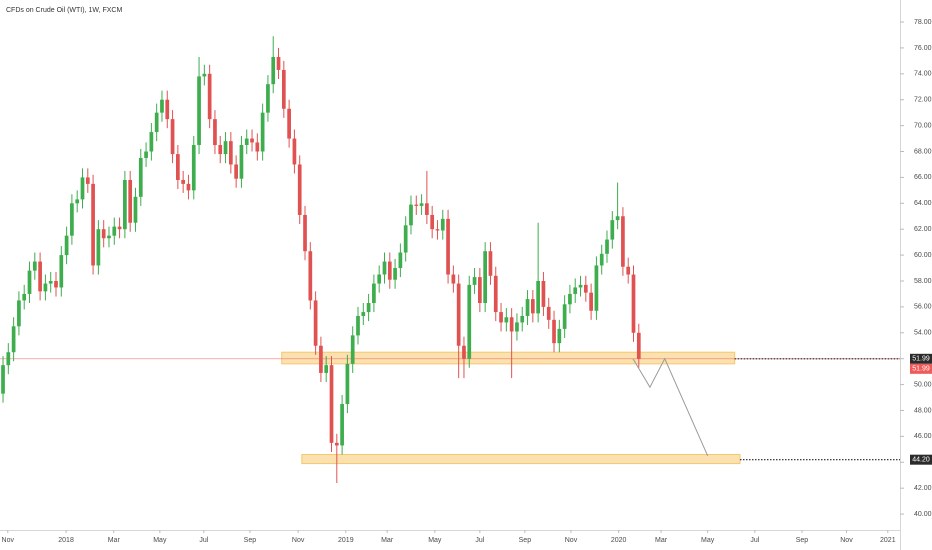 The image size is (932, 550). Describe the element at coordinates (923, 177) in the screenshot. I see `y-tick-label: 66.00` at that location.